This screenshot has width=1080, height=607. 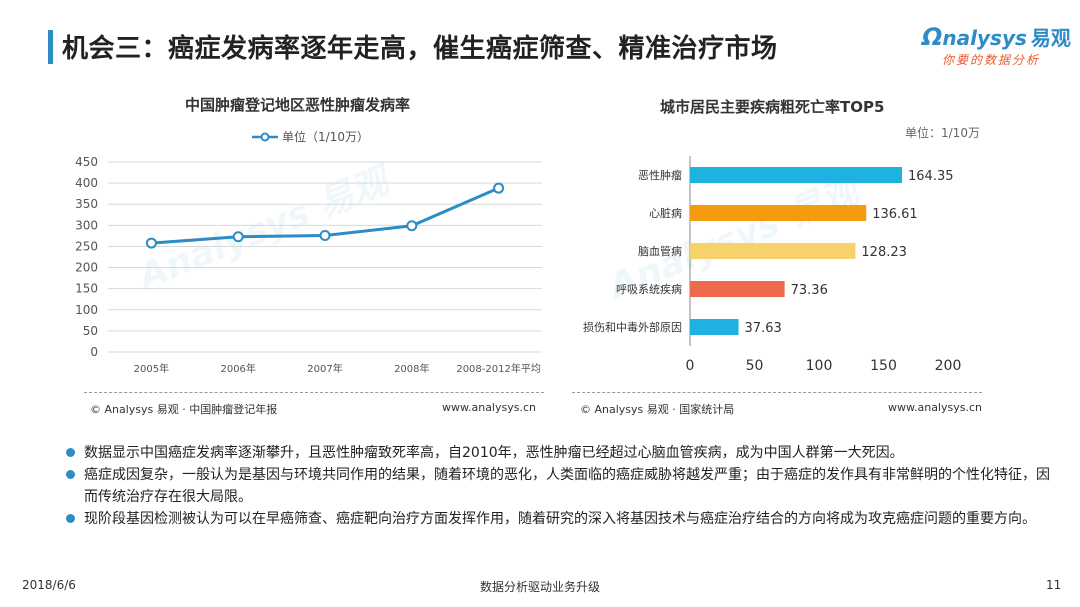 What do you see at coordinates (935, 407) in the screenshot?
I see `right-chart-url: www.analysys.cn` at bounding box center [935, 407].